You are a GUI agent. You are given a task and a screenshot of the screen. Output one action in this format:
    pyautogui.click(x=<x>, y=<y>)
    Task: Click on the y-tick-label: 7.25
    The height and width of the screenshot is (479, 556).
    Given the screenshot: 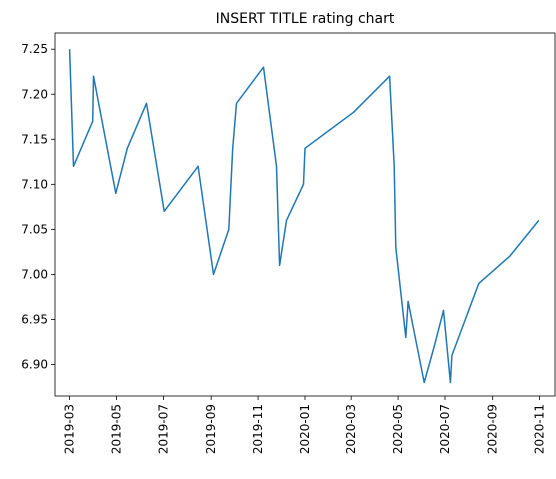 What is the action you would take?
    pyautogui.click(x=34, y=49)
    